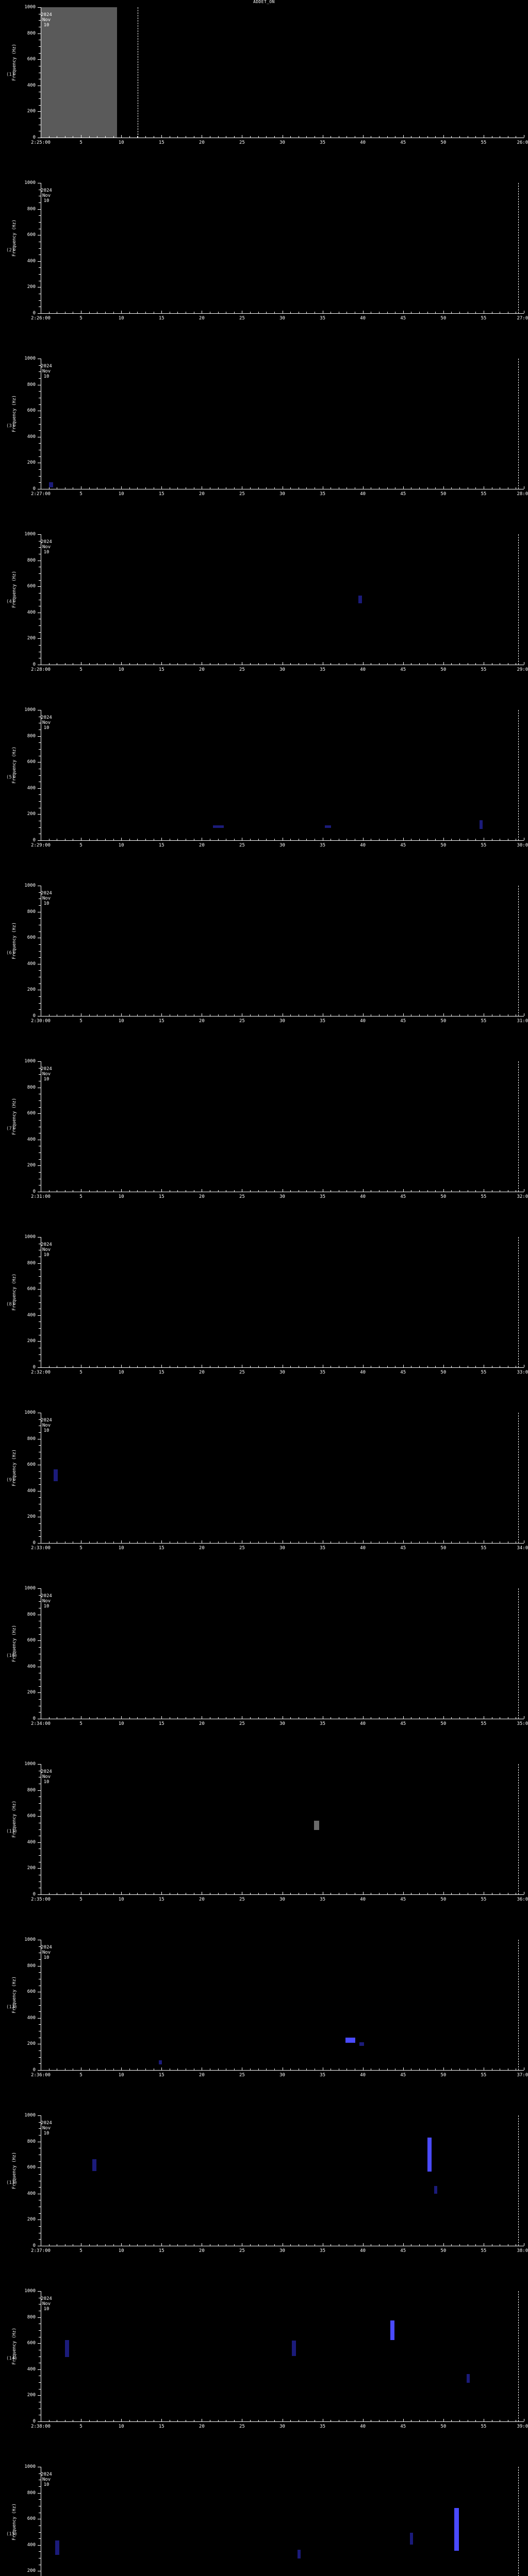 This screenshot has height=2576, width=528. Describe the element at coordinates (12, 2007) in the screenshot. I see `panel-index-label: (12)` at that location.